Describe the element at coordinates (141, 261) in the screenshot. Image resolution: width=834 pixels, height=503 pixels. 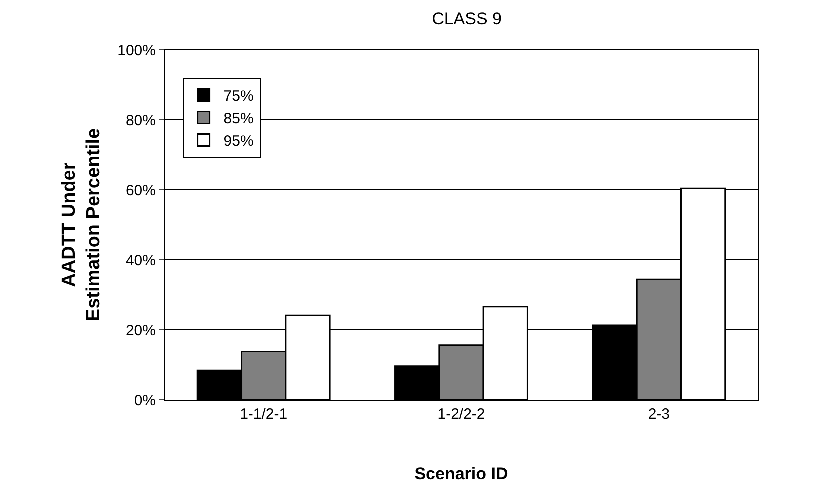
I see `y-tick-label: 40%` at that location.